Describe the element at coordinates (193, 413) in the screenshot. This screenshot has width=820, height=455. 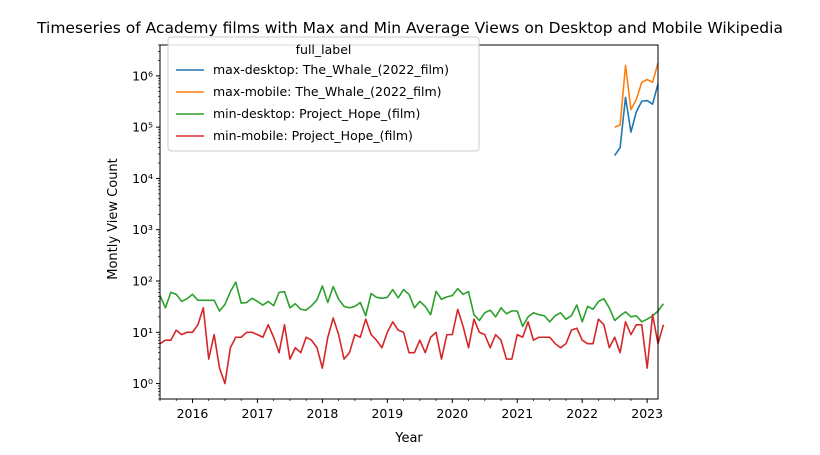
I see `x-tick-label: 2016` at that location.